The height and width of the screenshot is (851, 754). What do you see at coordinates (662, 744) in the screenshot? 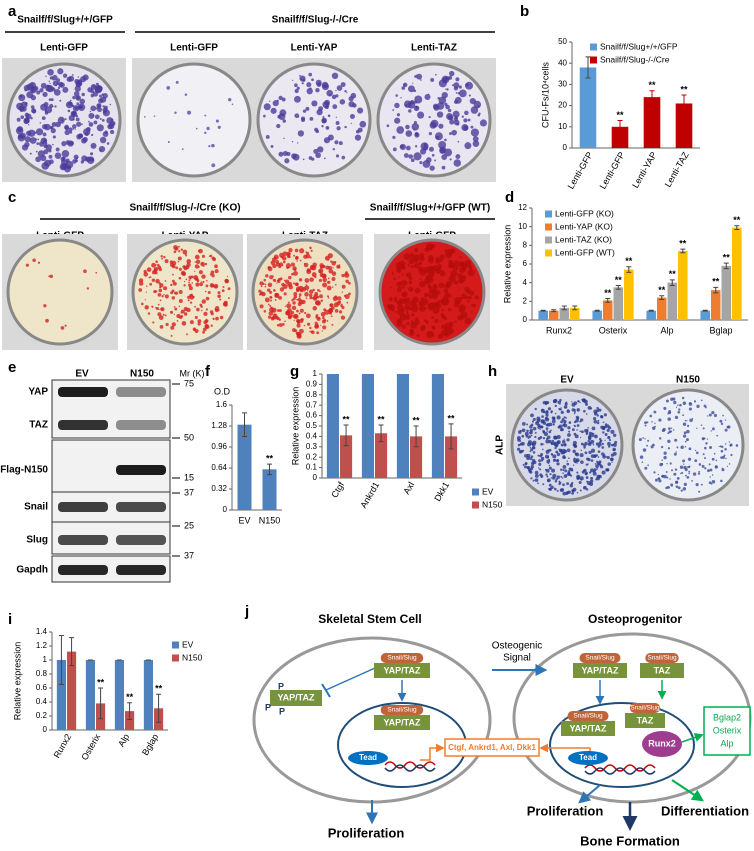
I see `runx2` at bounding box center [662, 744].